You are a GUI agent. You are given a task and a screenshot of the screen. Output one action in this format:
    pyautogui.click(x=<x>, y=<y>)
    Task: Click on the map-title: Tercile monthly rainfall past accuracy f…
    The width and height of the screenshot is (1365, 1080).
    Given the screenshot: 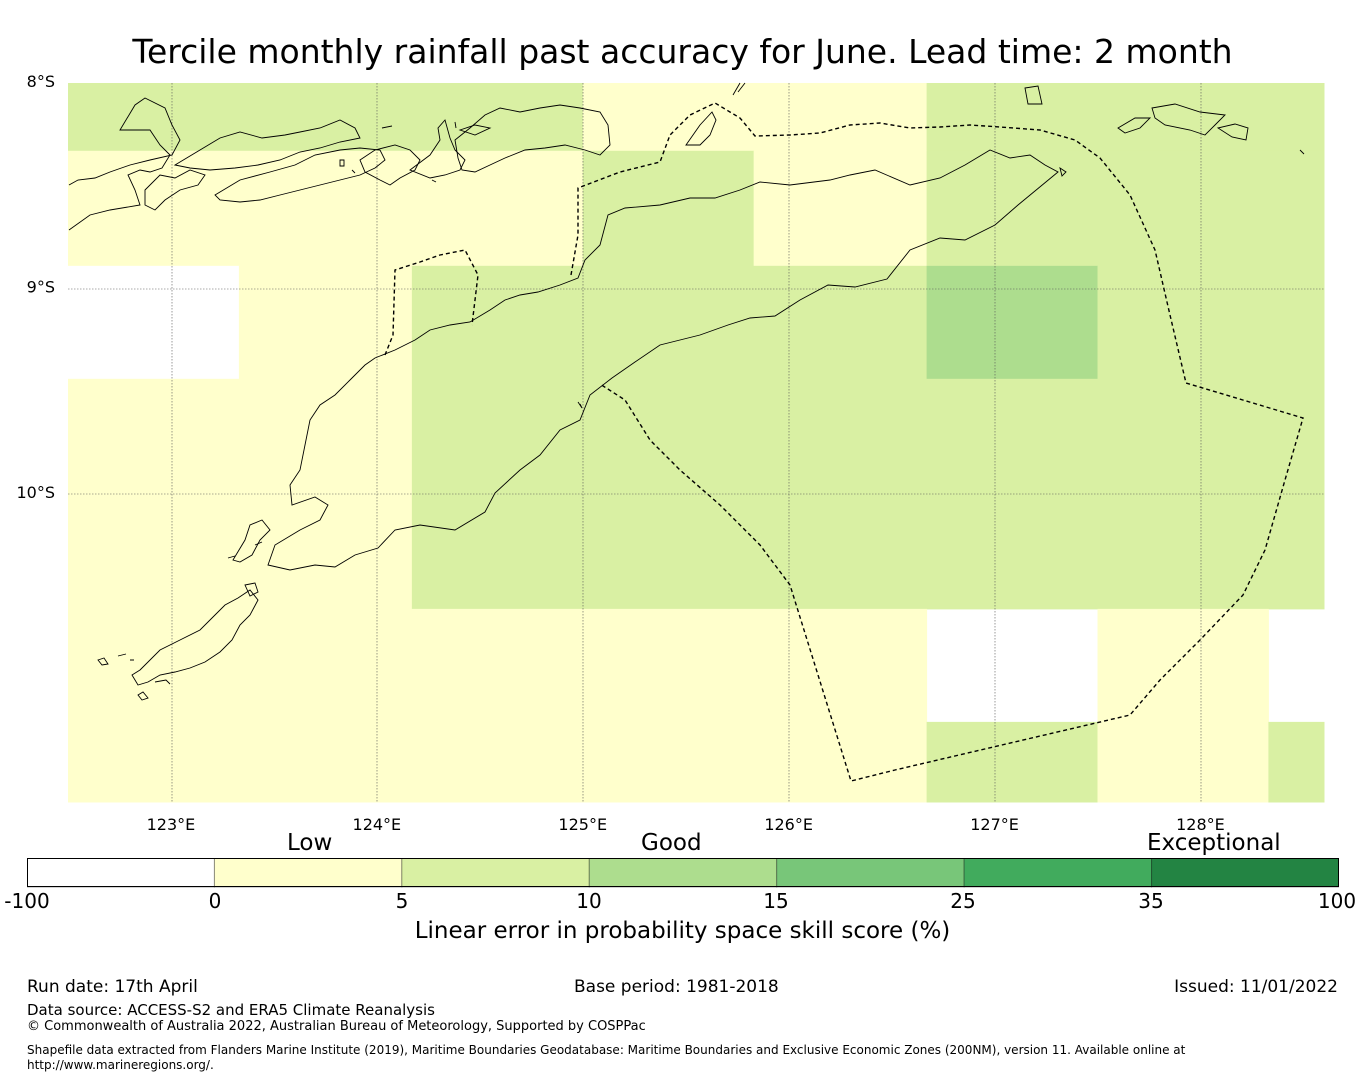 What is the action you would take?
    pyautogui.click(x=682, y=51)
    